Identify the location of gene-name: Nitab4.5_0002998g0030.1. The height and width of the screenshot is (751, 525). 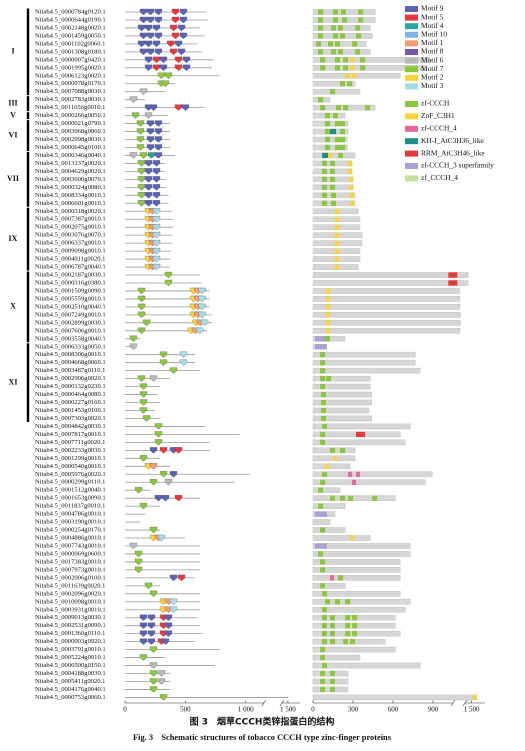
(70, 139).